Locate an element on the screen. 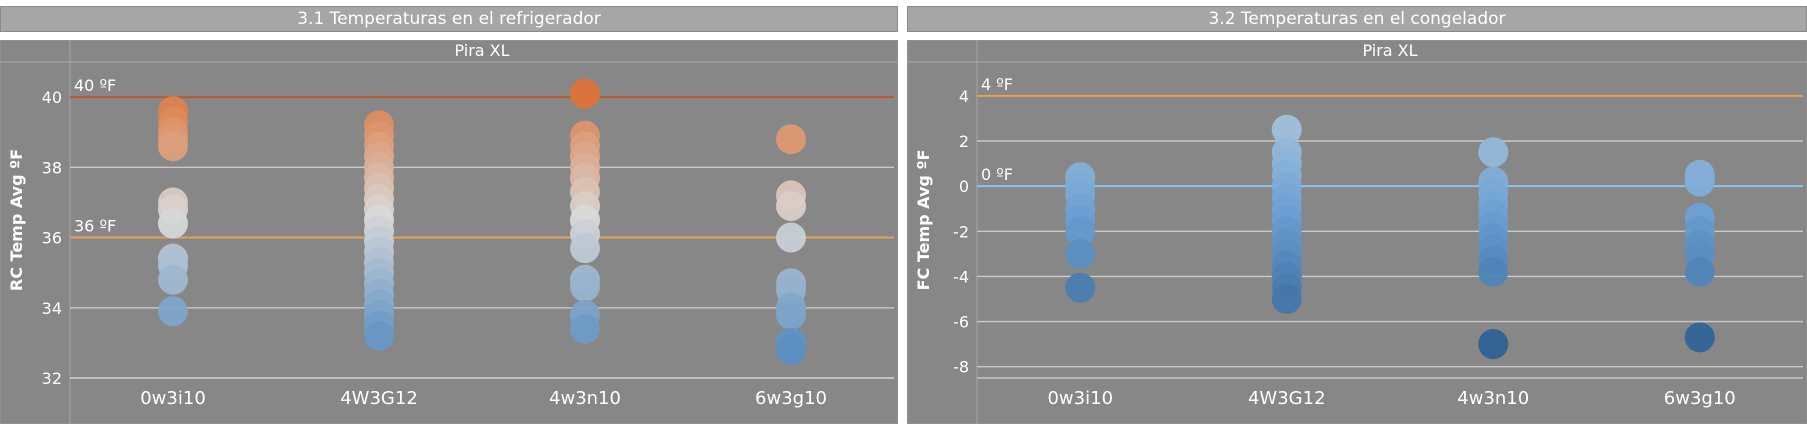 This screenshot has height=424, width=1807. y-tick-label: 34 is located at coordinates (52, 308).